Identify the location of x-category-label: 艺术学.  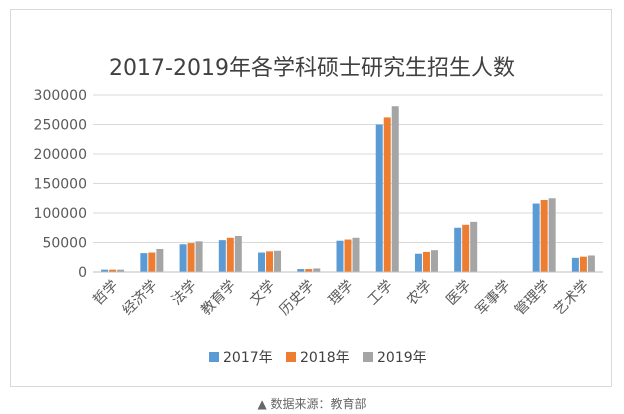
(571, 298).